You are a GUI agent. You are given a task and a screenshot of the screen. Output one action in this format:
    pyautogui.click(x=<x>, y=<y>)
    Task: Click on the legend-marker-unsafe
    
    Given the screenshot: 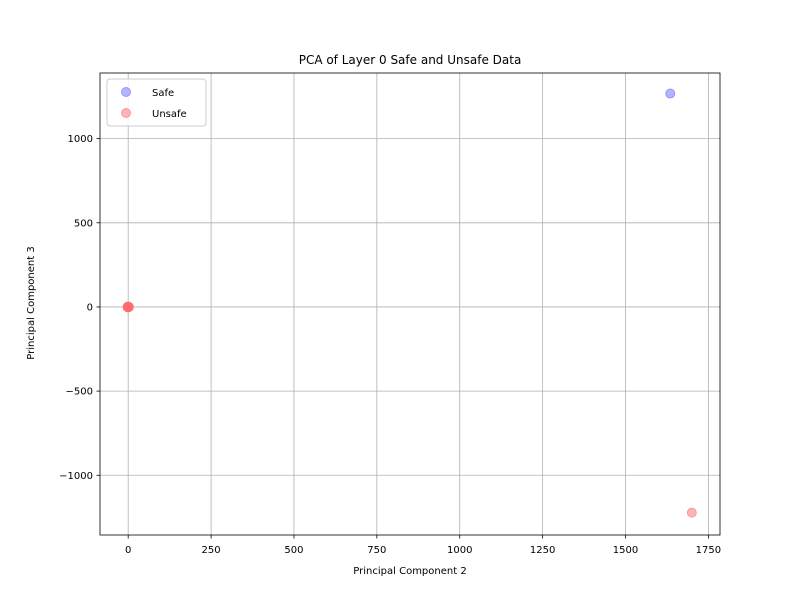 What is the action you would take?
    pyautogui.click(x=126, y=113)
    